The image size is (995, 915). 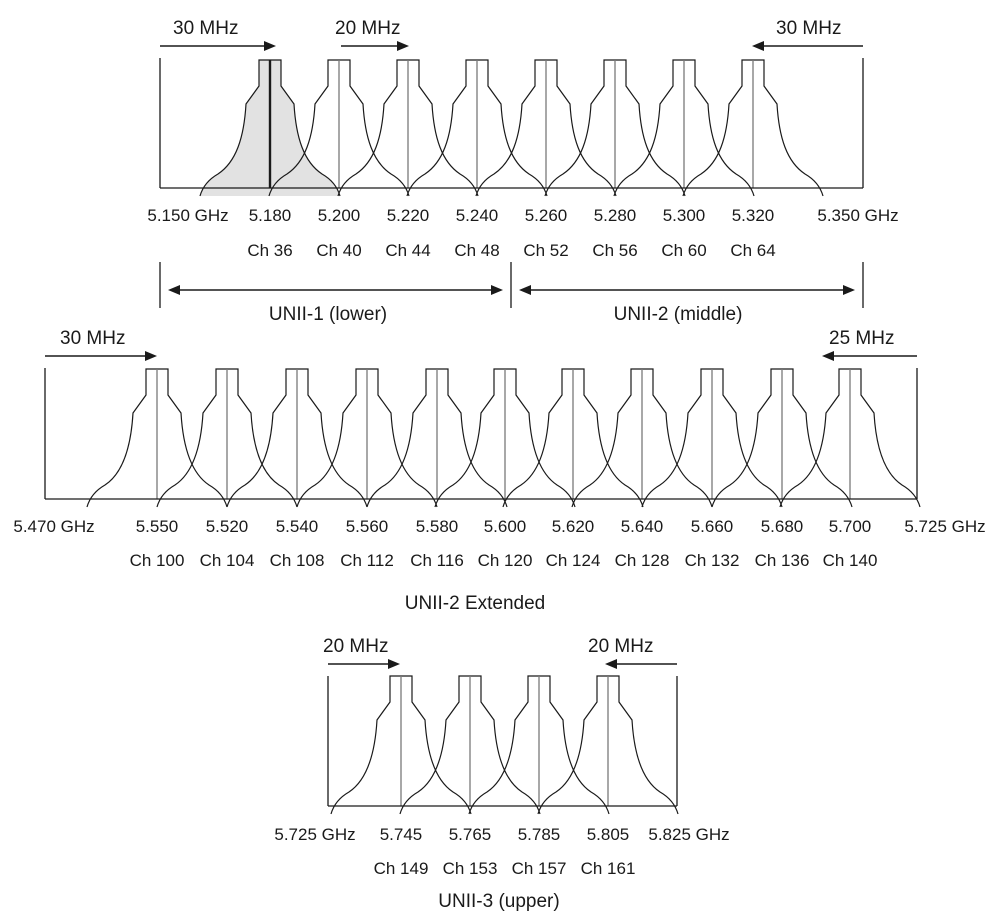 I want to click on channel-label: Ch 64, so click(x=752, y=250).